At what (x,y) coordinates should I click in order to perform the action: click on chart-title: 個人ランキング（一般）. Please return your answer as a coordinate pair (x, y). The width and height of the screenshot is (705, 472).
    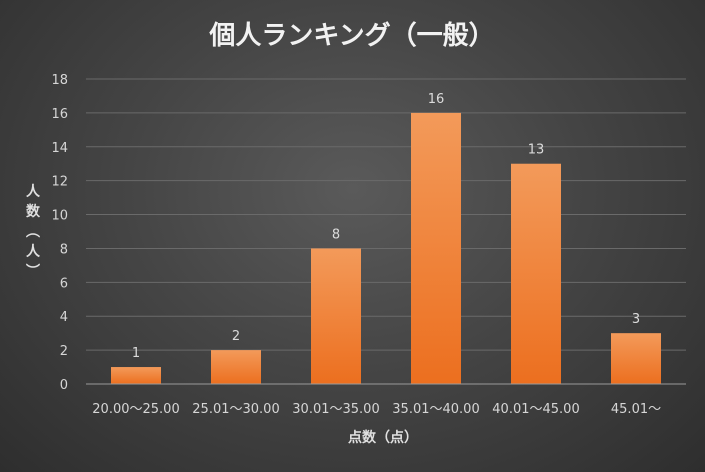
    Looking at the image, I should click on (351, 36).